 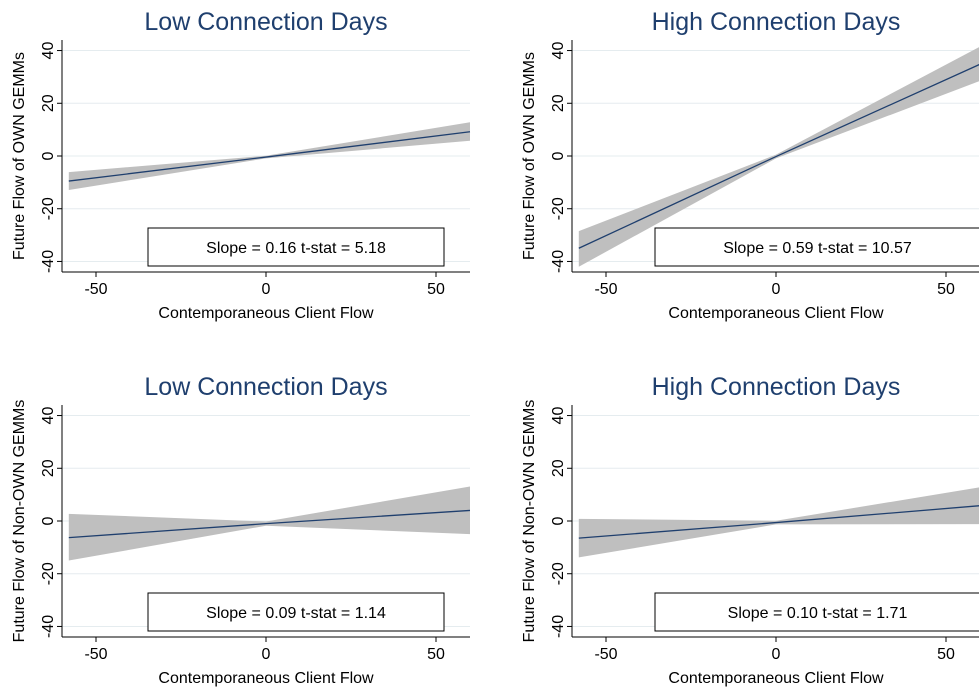 I want to click on stats-text: Slope = 0.09 t-stat = 1.14, so click(x=296, y=613).